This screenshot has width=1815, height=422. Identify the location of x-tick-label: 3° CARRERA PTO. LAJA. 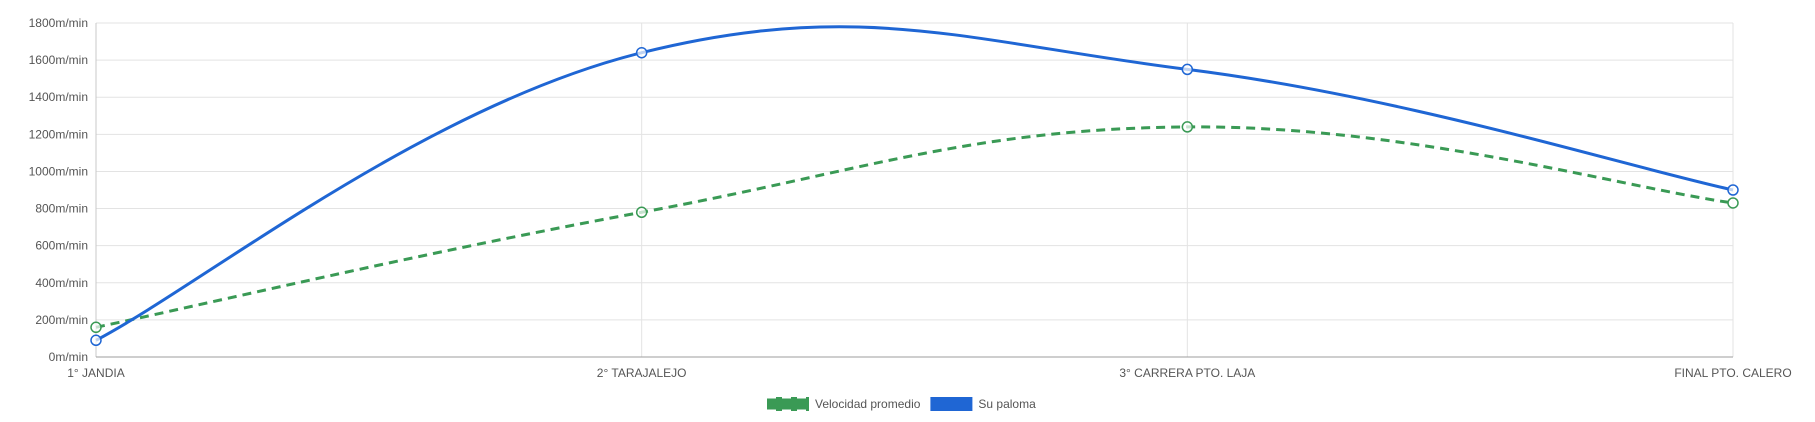
(1187, 373).